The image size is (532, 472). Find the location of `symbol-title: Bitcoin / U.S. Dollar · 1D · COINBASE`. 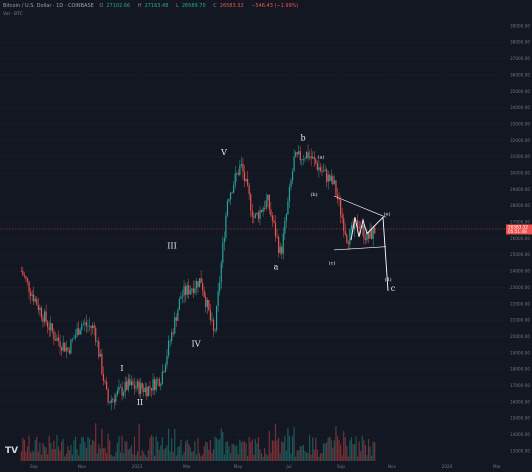

symbol-title: Bitcoin / U.S. Dollar · 1D · COINBASE is located at coordinates (48, 6).